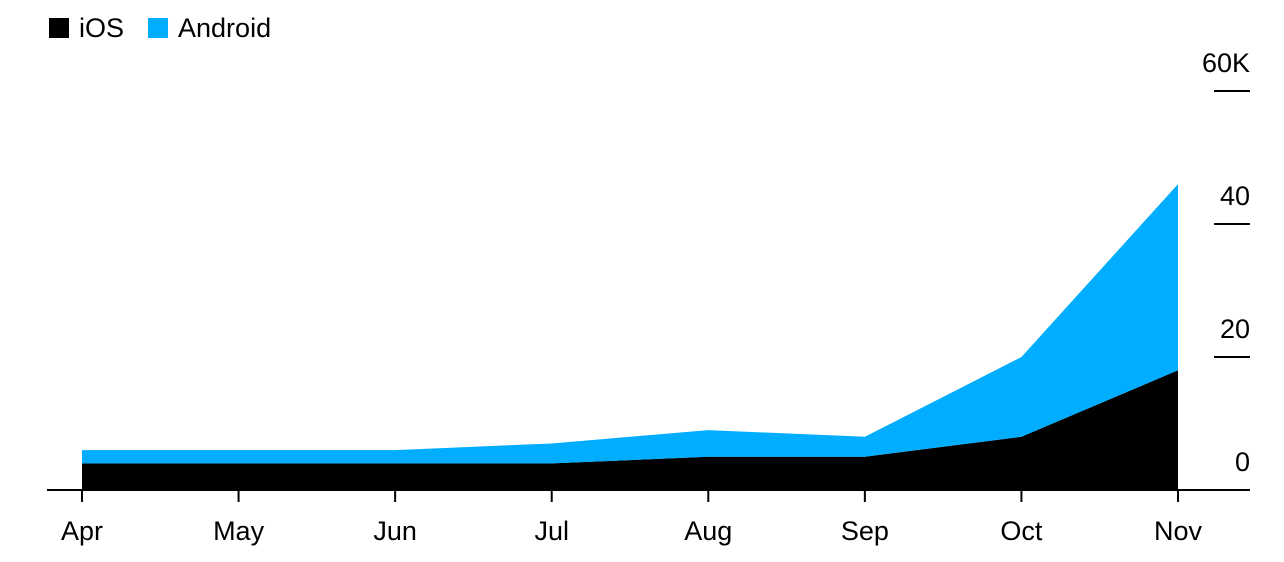 The height and width of the screenshot is (562, 1284). I want to click on x-tick-label: Apr, so click(82, 531).